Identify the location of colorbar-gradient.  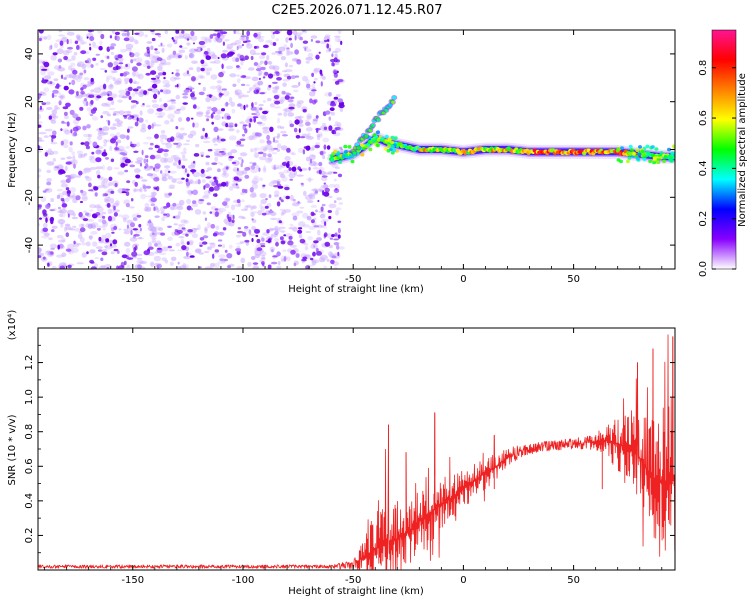
(724, 149).